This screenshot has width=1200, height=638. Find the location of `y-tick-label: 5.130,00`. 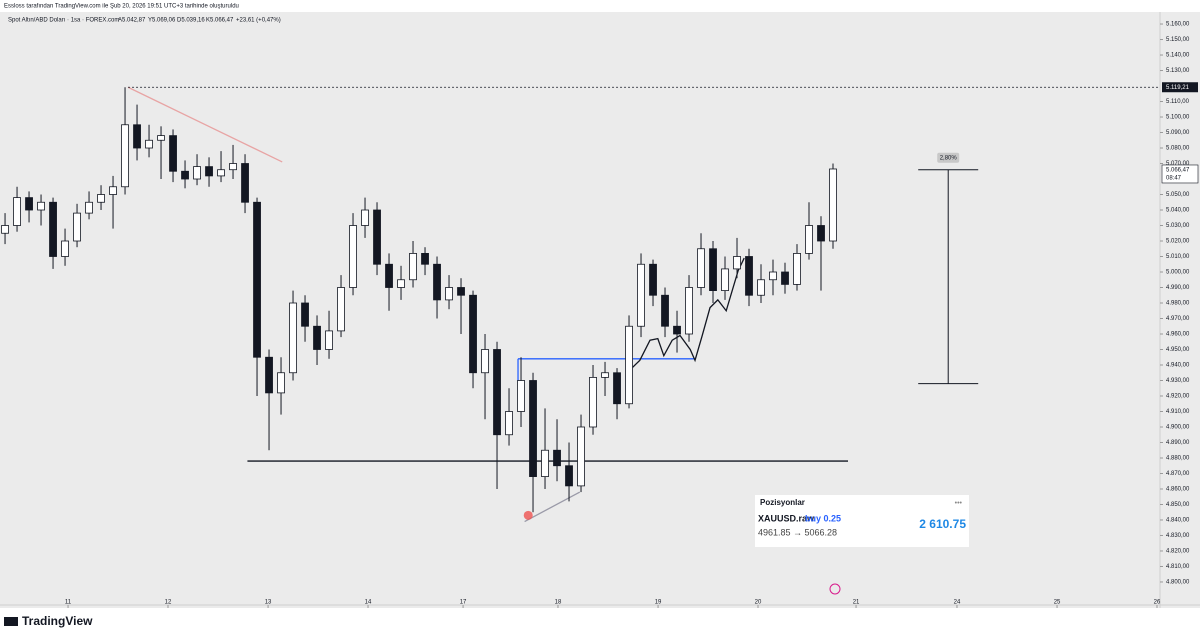

y-tick-label: 5.130,00 is located at coordinates (1178, 71).